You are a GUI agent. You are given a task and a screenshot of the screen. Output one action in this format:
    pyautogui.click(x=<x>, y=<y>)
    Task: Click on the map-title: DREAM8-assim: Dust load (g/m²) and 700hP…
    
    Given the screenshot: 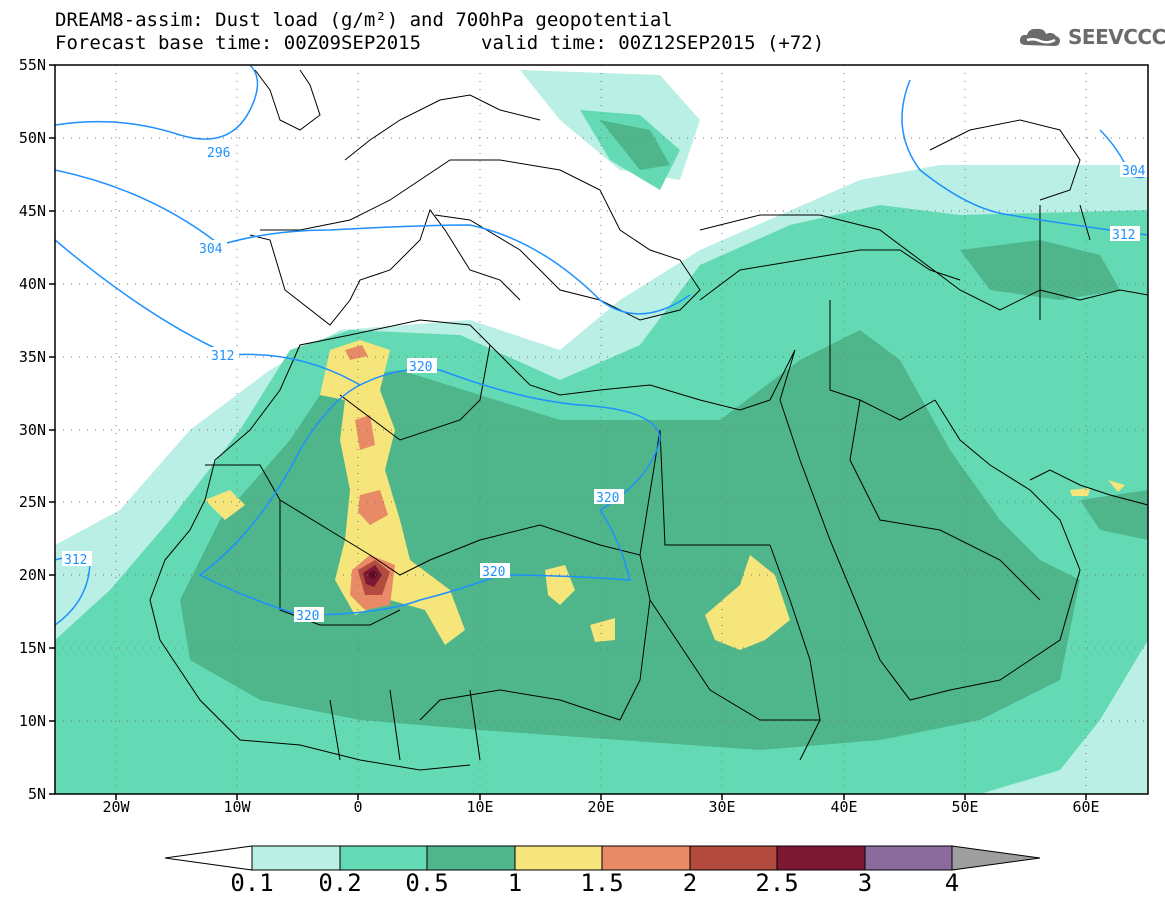 What is the action you would take?
    pyautogui.click(x=364, y=20)
    